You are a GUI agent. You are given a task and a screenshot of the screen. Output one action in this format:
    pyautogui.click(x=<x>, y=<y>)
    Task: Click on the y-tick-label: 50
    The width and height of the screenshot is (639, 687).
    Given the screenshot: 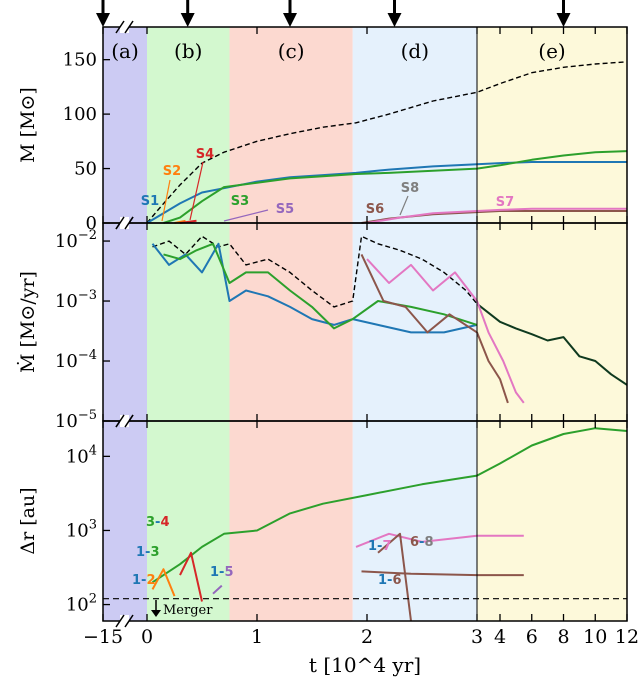 What is the action you would take?
    pyautogui.click(x=85, y=169)
    